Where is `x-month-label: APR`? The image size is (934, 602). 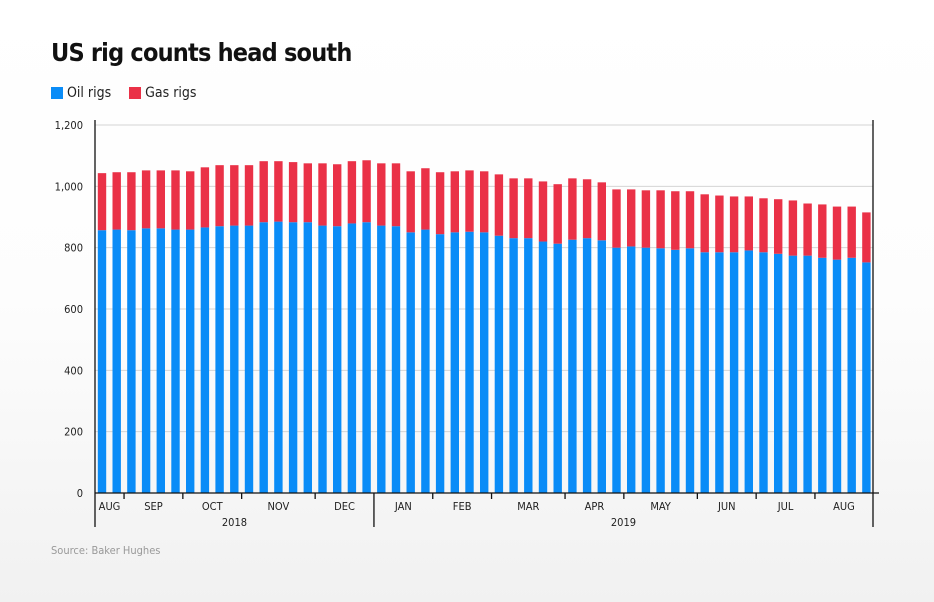
x-month-label: APR is located at coordinates (595, 506).